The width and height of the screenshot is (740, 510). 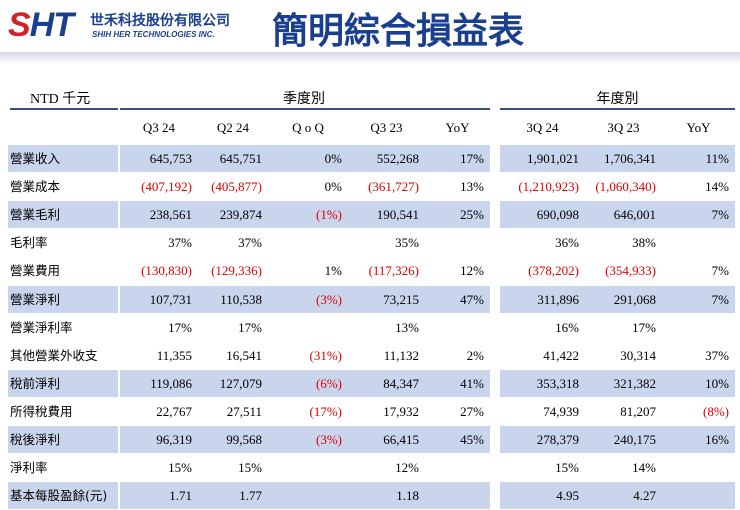 I want to click on table-cell: 73,215, so click(x=401, y=299).